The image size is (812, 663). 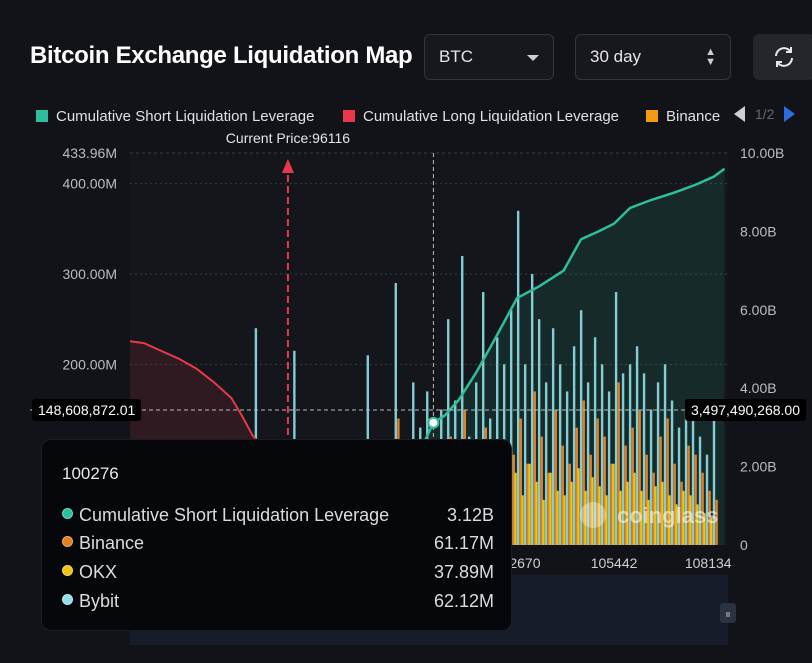 What do you see at coordinates (463, 543) in the screenshot?
I see `tooltip-value: 61.17M` at bounding box center [463, 543].